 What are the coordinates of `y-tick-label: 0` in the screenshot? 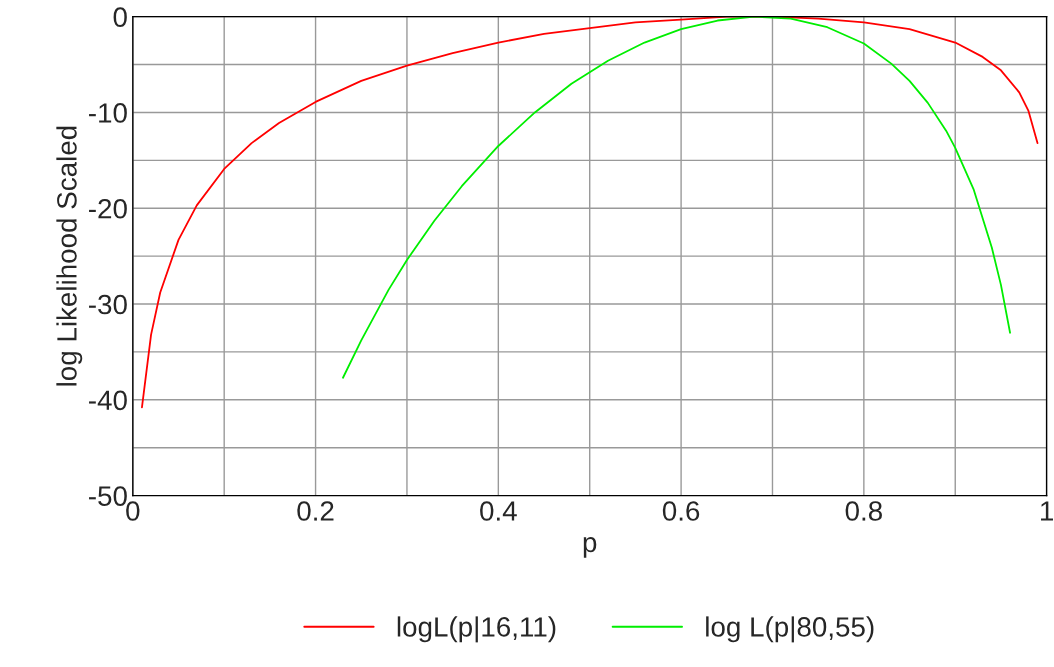 It's located at (120, 17).